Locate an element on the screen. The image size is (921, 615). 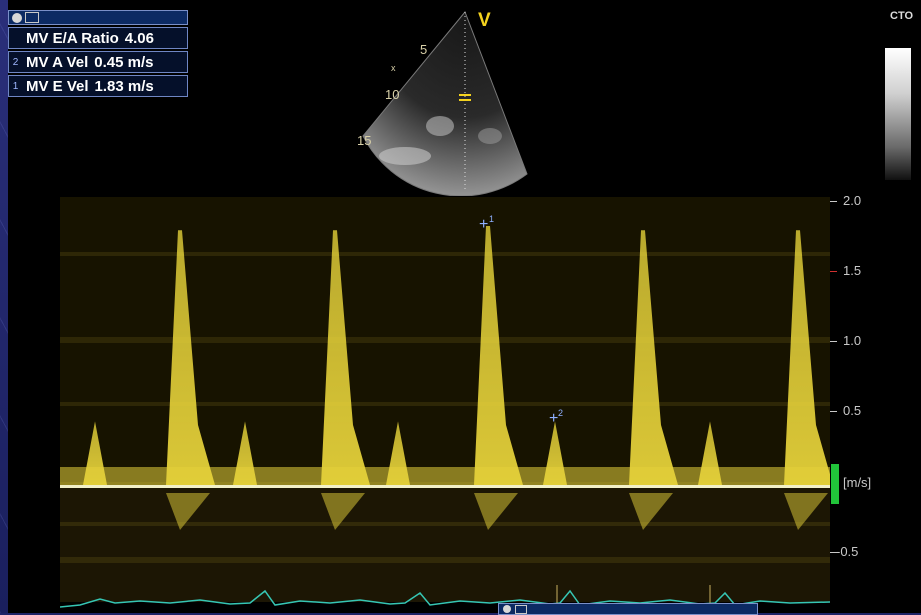
measurement-row-a-vel: 2 MV A Vel 0.45 m/s is located at coordinates (98, 62).